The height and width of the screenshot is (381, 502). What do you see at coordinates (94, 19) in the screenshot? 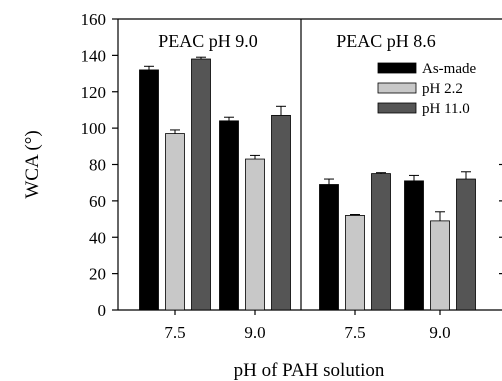
I see `y-tick-label: 160` at bounding box center [94, 19].